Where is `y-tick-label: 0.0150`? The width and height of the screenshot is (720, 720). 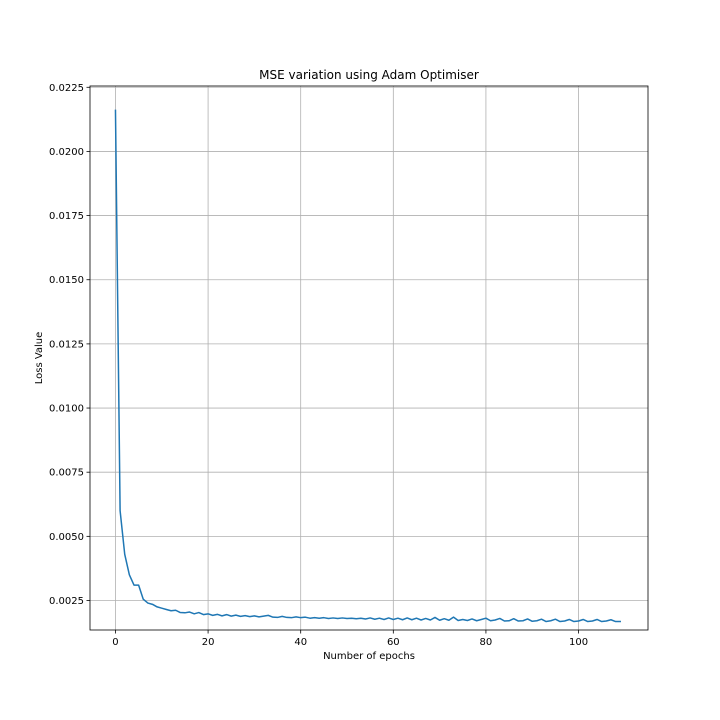
y-tick-label: 0.0150 is located at coordinates (66, 280).